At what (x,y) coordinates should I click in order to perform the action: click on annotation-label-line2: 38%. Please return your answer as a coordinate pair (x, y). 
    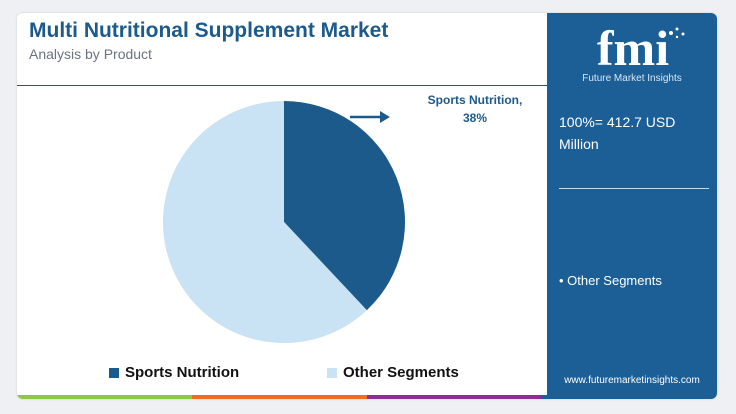
    Looking at the image, I should click on (475, 118).